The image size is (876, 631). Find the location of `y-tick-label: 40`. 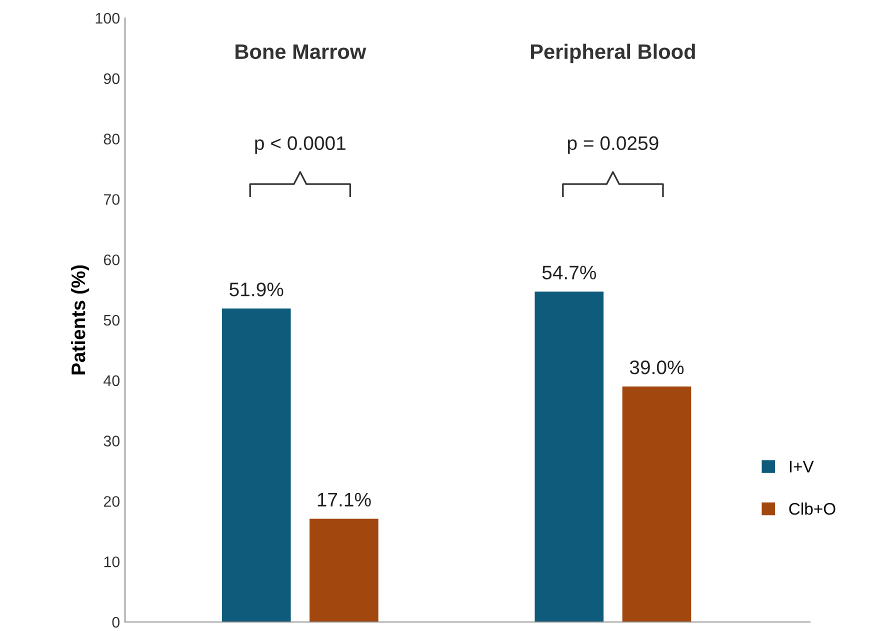

y-tick-label: 40 is located at coordinates (112, 380).